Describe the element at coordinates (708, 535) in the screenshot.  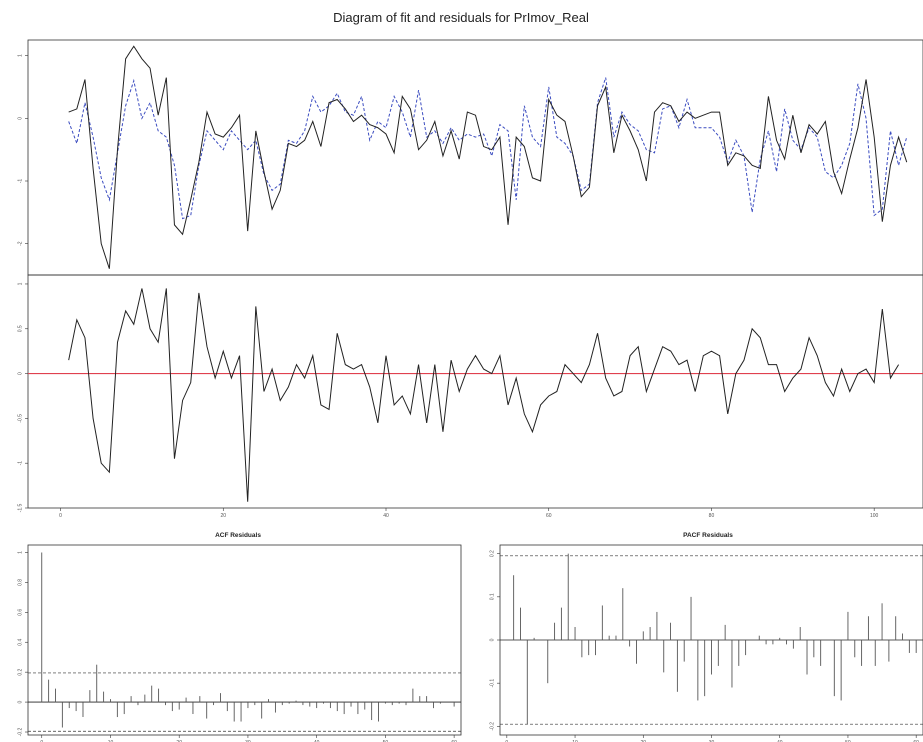
I see `pacf-title: PACF Residuals` at that location.